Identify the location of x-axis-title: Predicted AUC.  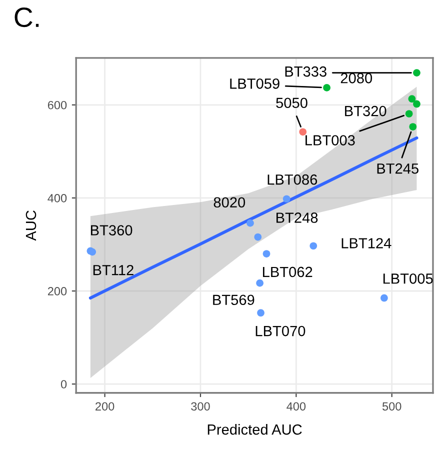
(255, 429).